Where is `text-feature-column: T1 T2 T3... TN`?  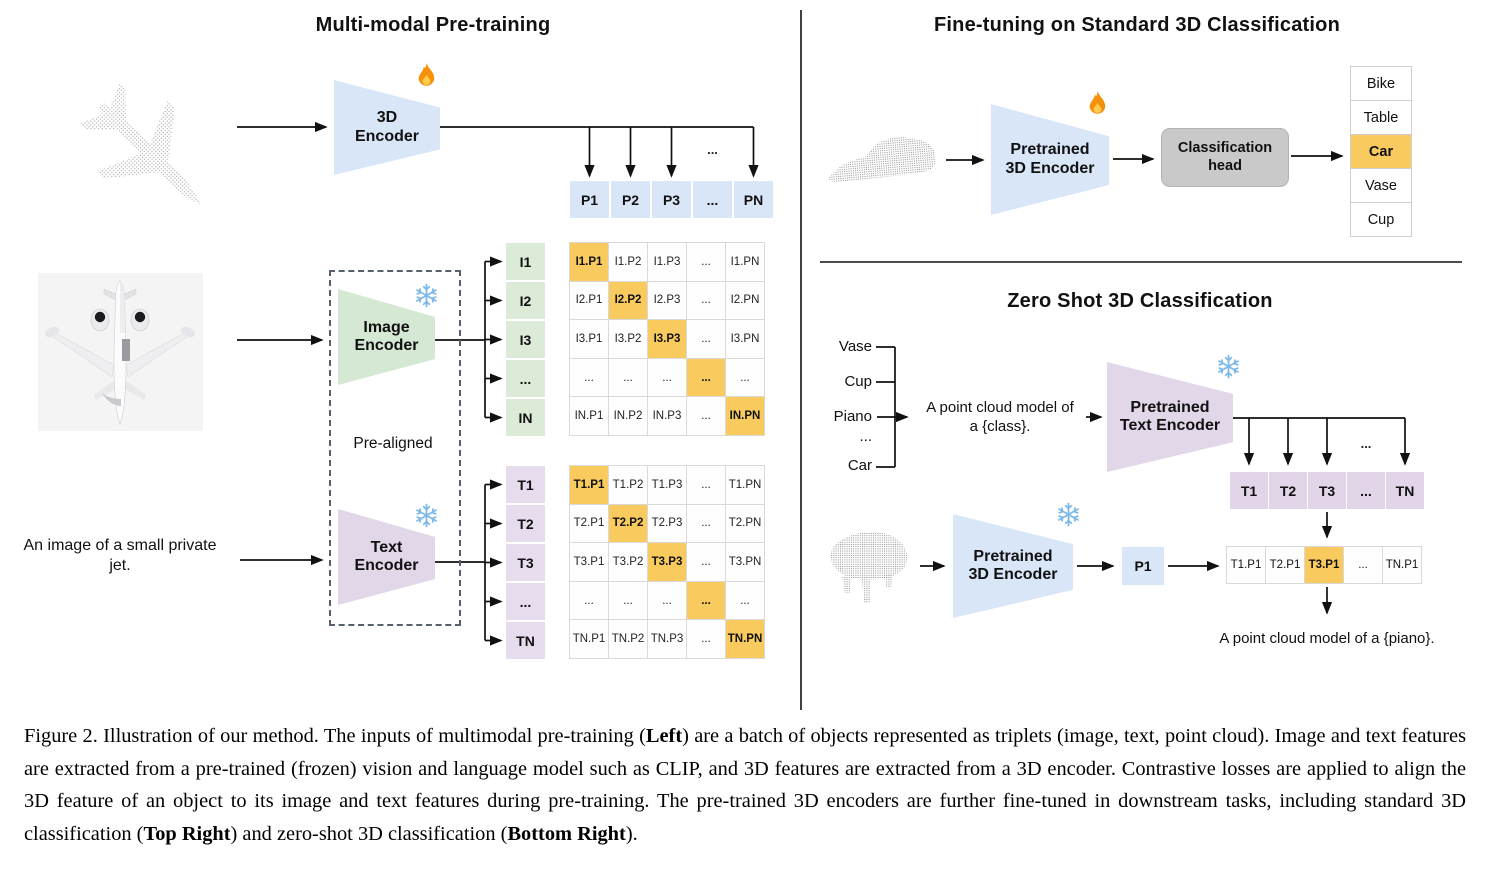 text-feature-column: T1 T2 T3... TN is located at coordinates (525, 562).